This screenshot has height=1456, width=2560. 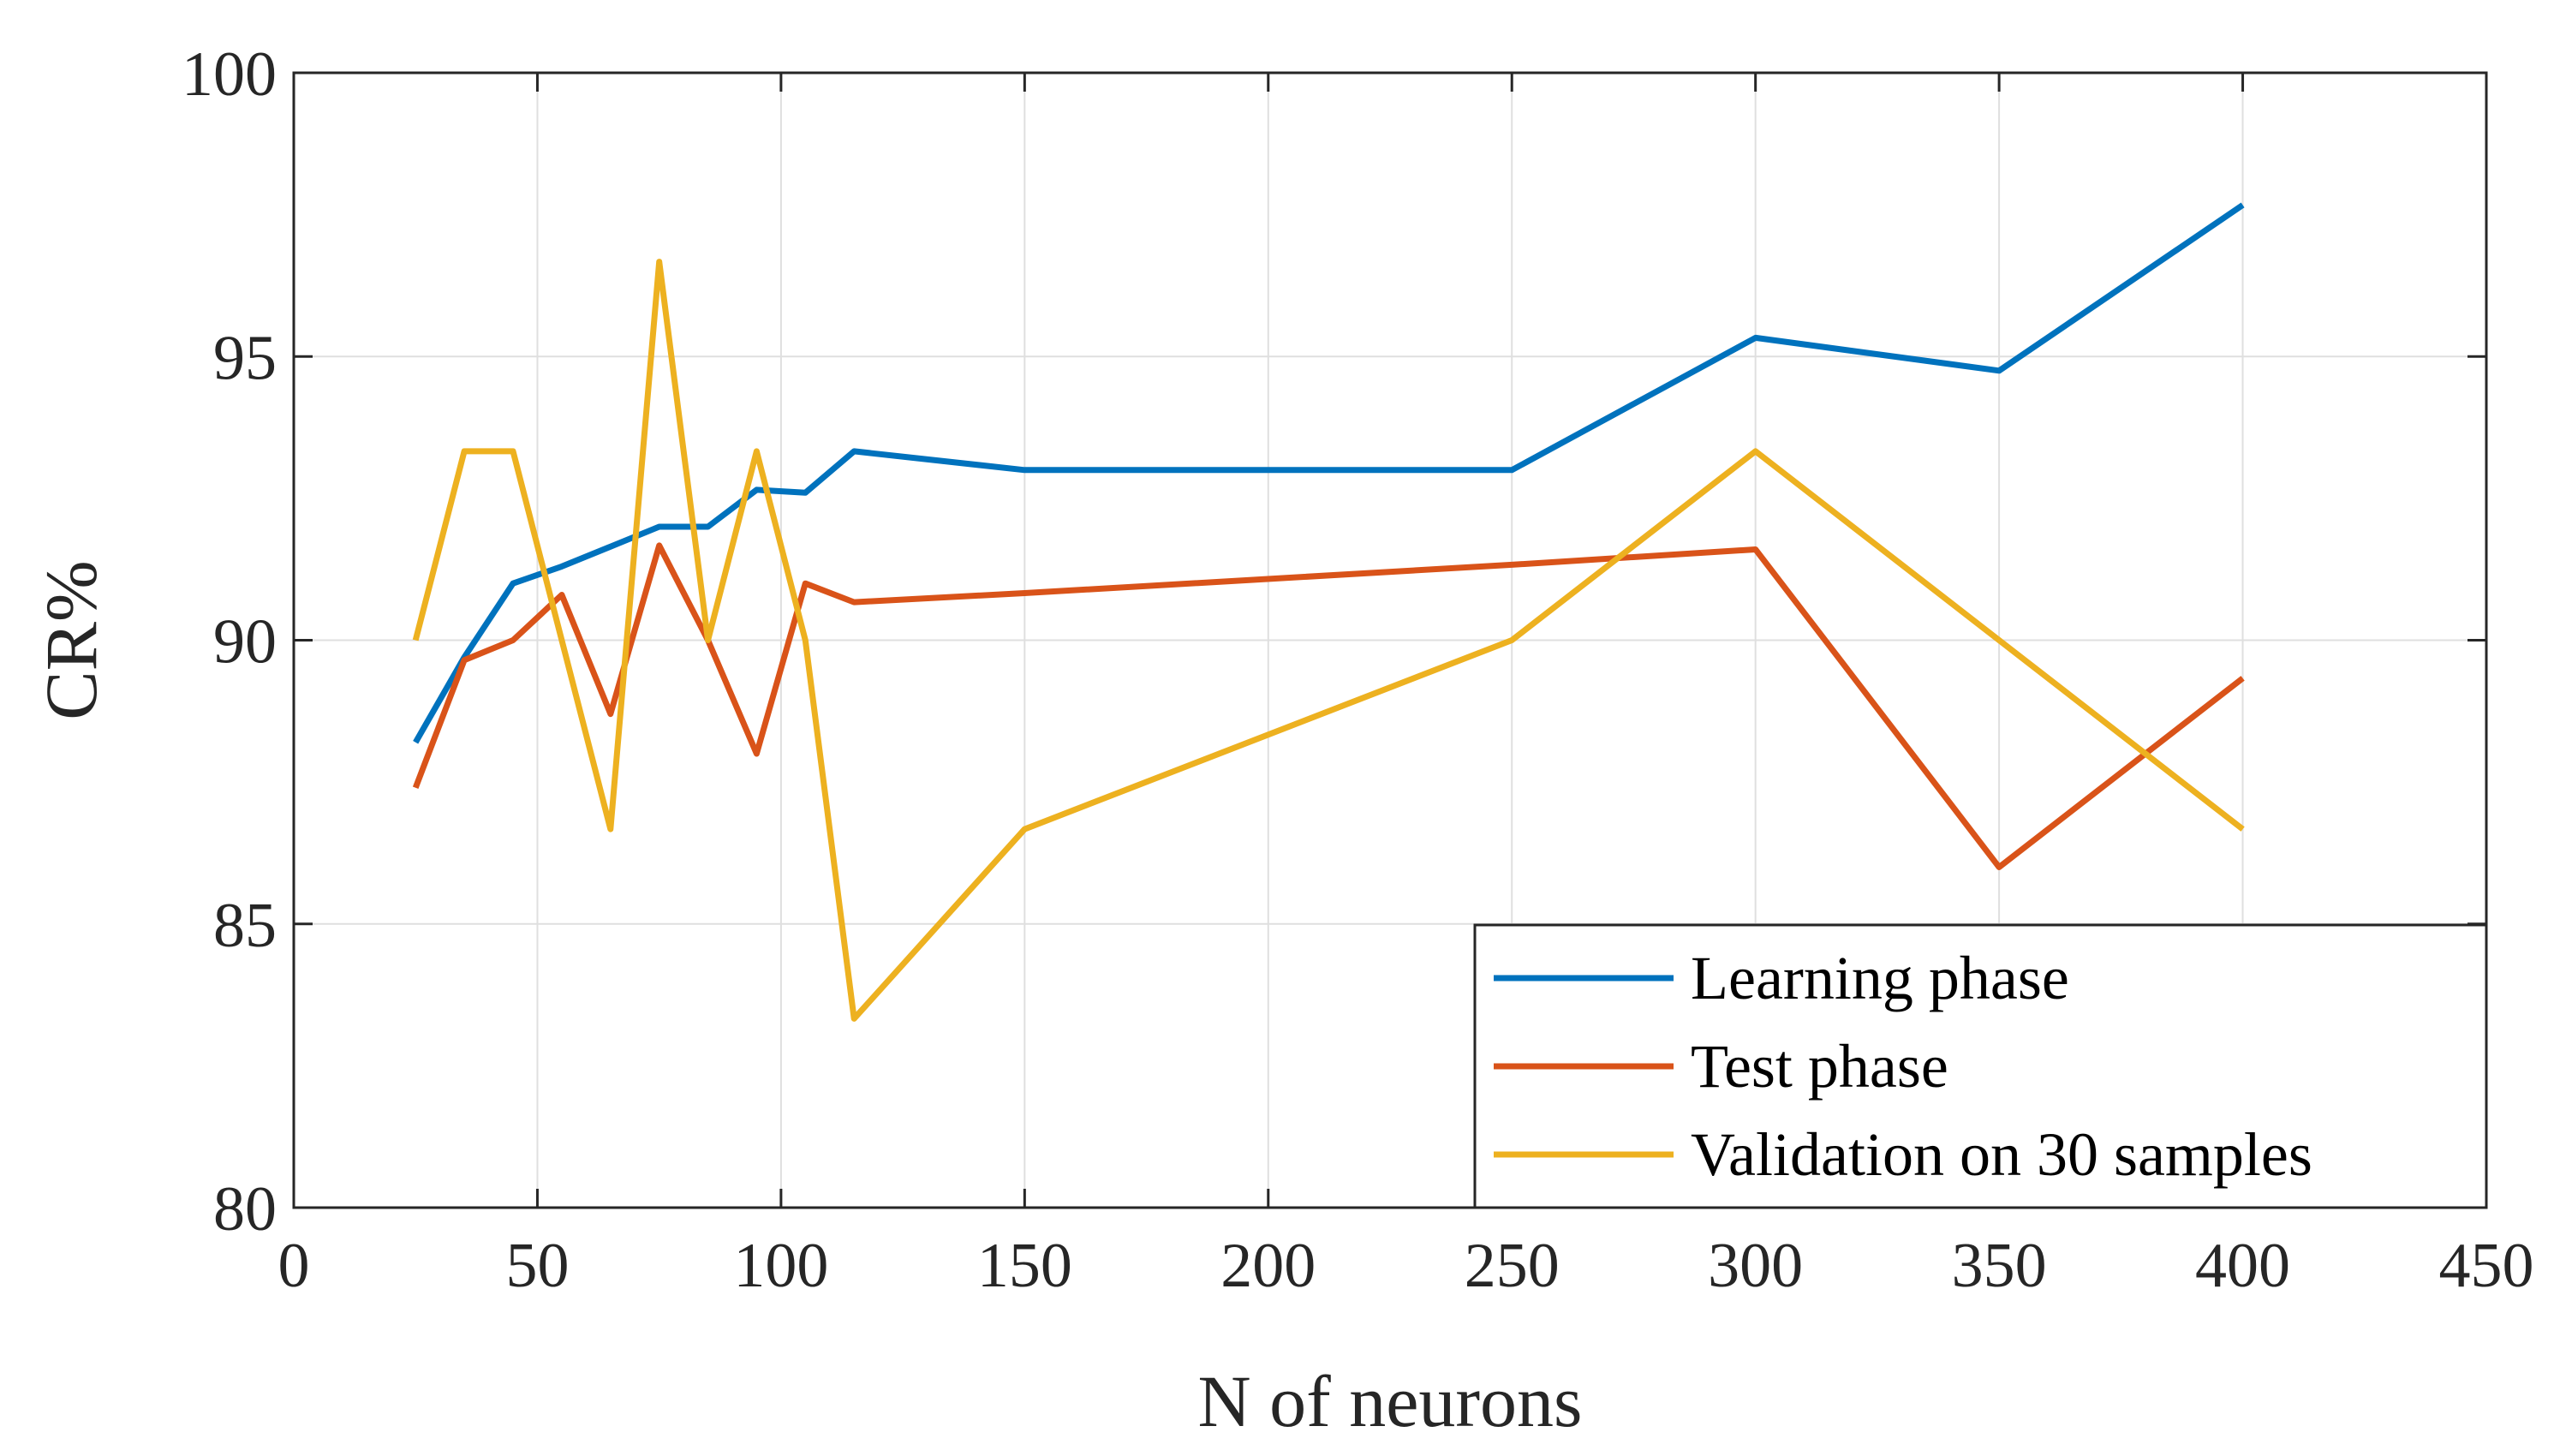 What do you see at coordinates (1512, 1266) in the screenshot?
I see `x-tick-label: 250` at bounding box center [1512, 1266].